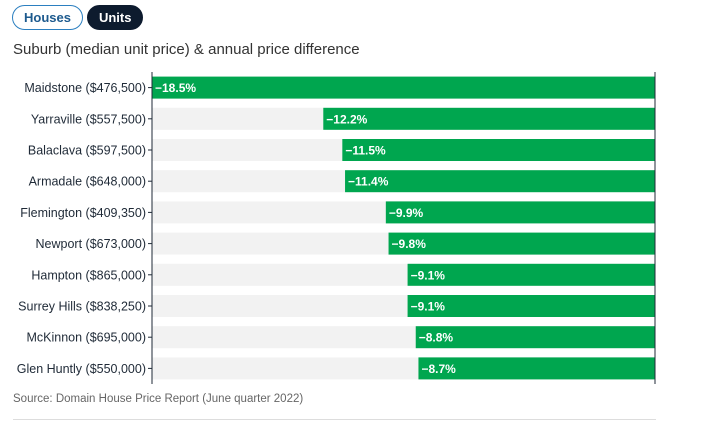 This screenshot has width=710, height=423. Describe the element at coordinates (47, 17) in the screenshot. I see `tab-houses: Houses` at that location.